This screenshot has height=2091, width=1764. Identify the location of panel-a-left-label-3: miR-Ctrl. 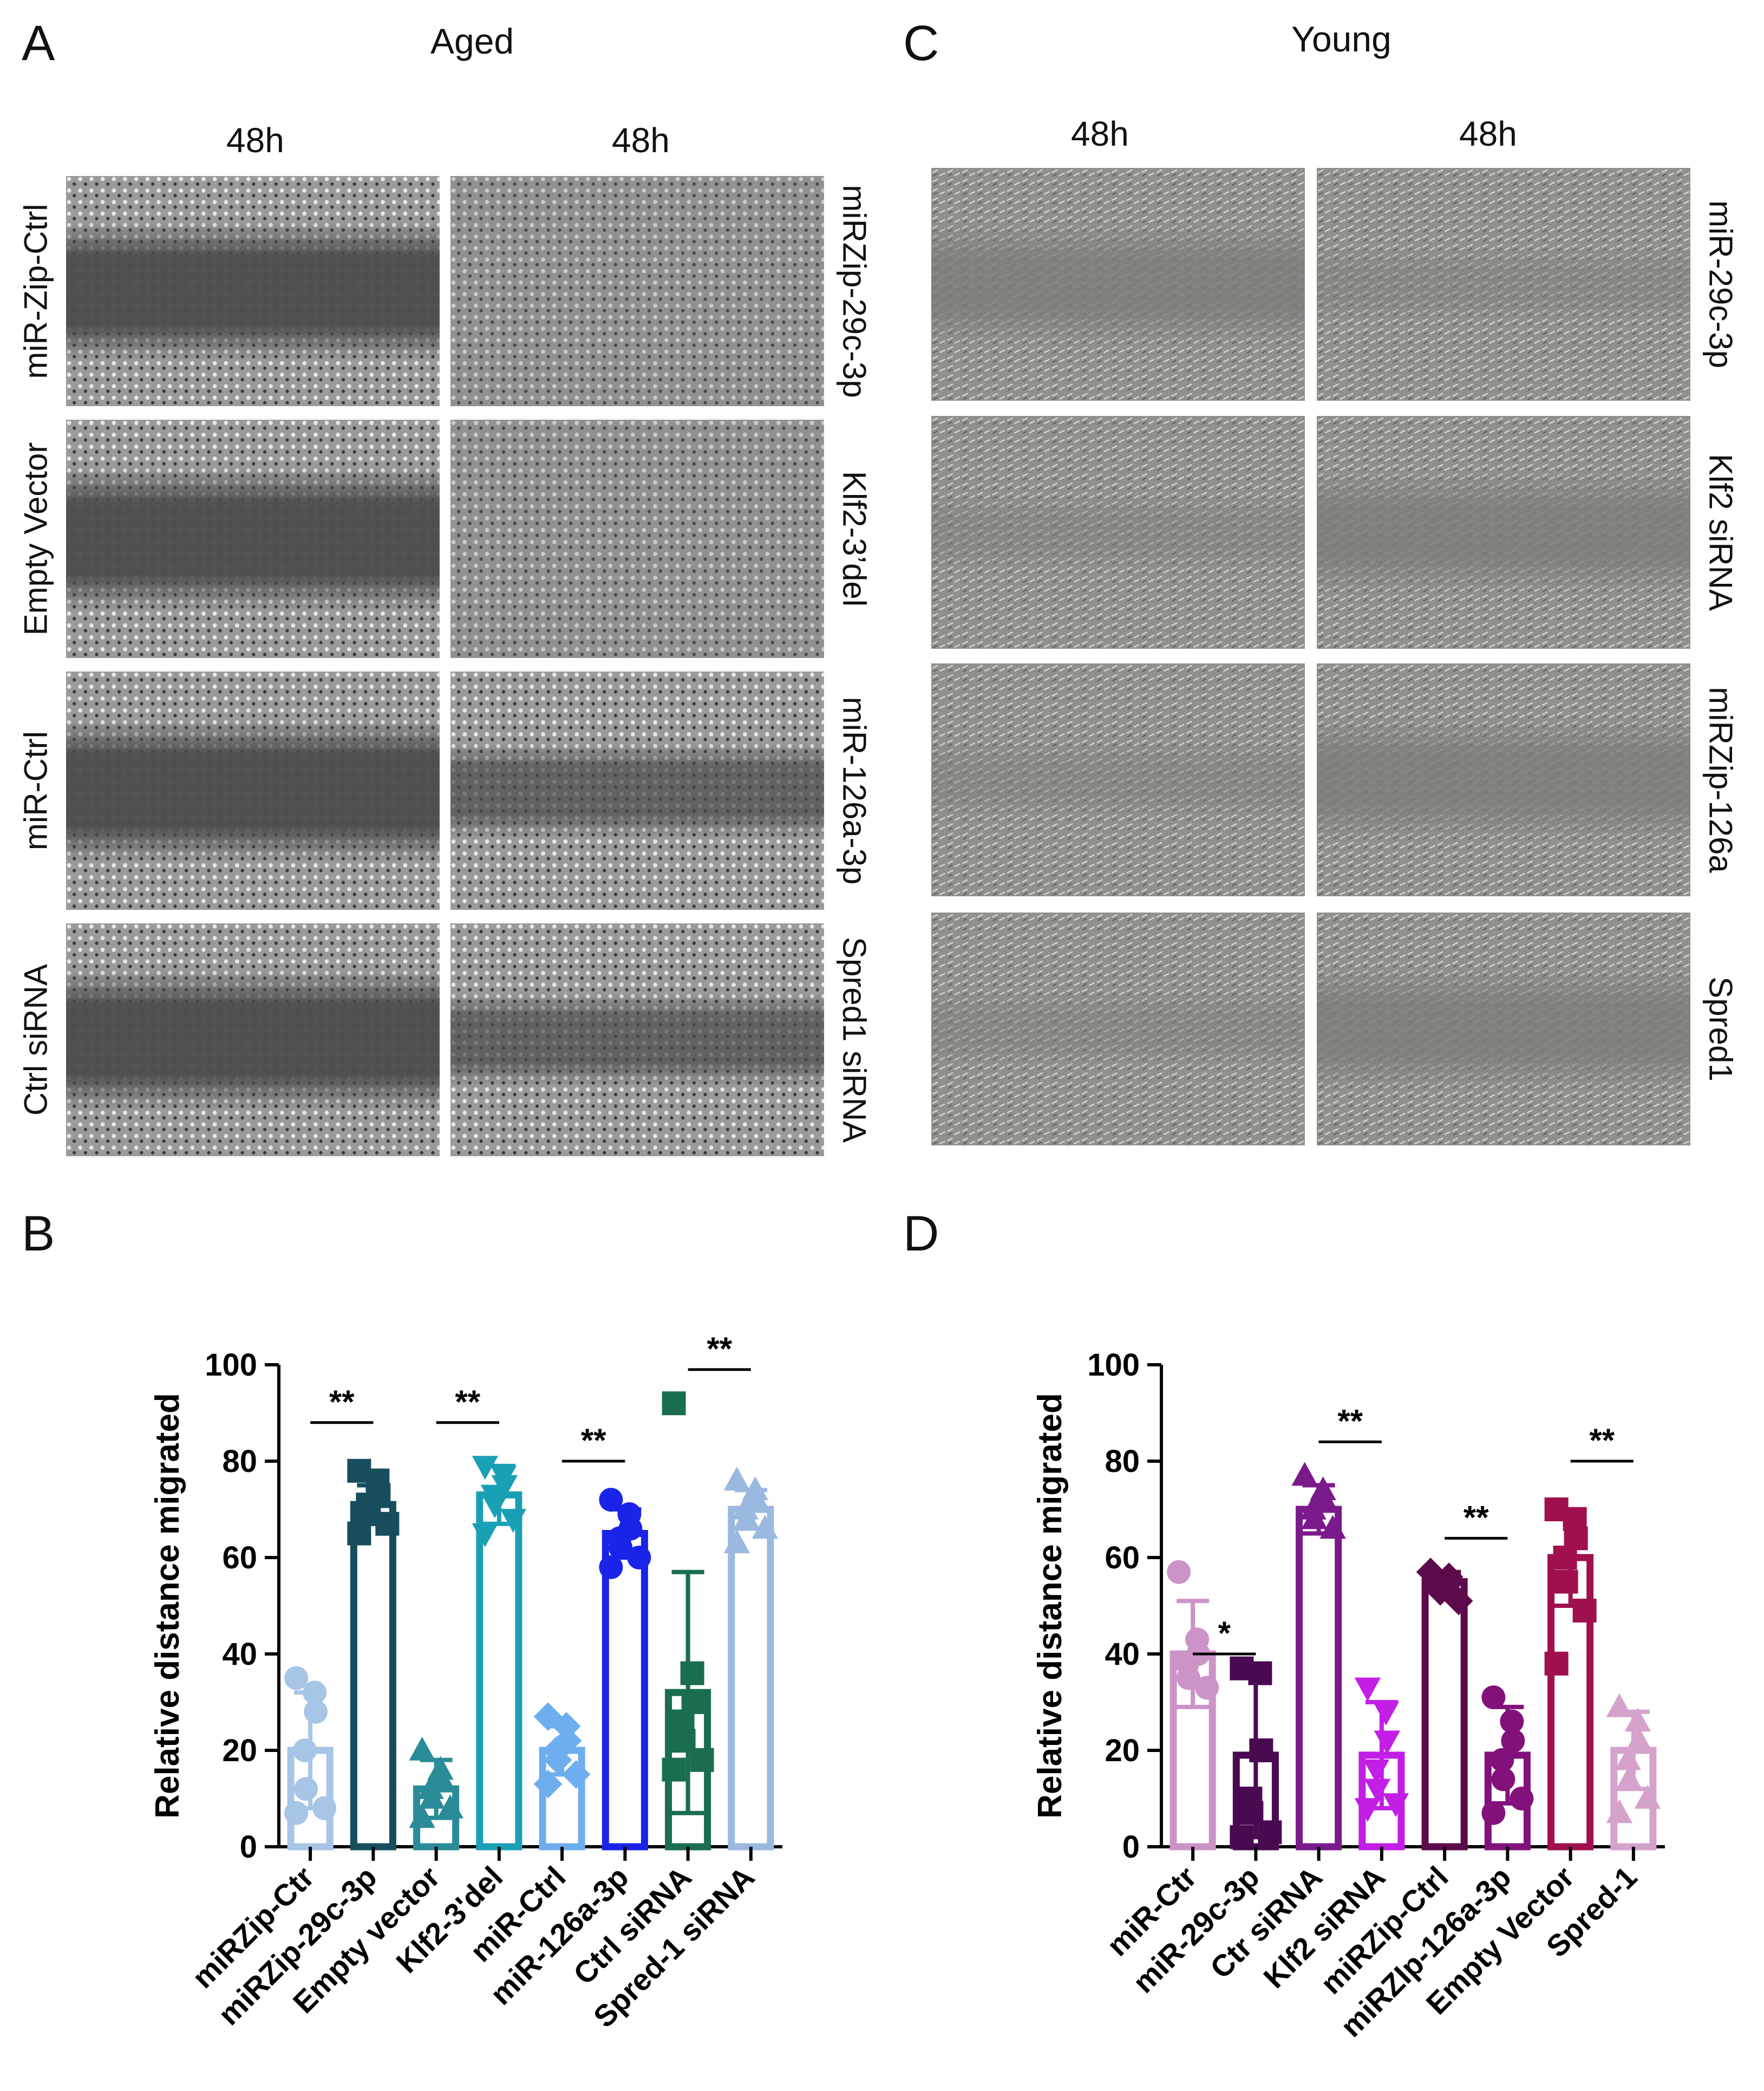
(35, 790).